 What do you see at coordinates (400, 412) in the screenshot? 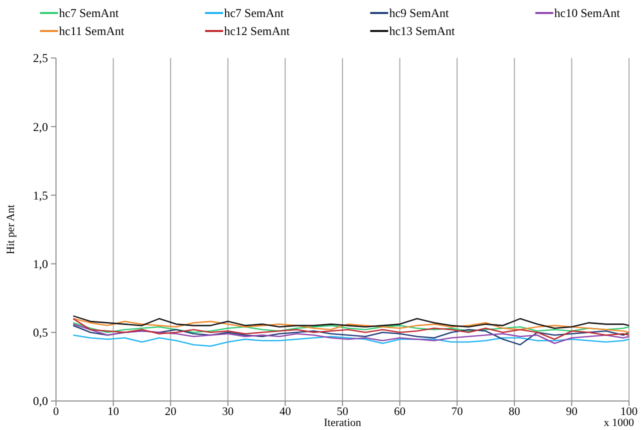
I see `x-tick-label: 60` at bounding box center [400, 412].